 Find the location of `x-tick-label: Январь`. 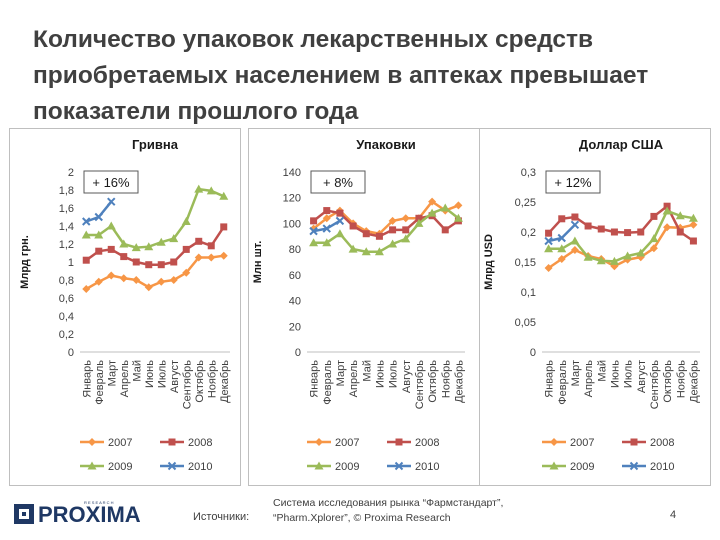

x-tick-label: Январь is located at coordinates (550, 379).